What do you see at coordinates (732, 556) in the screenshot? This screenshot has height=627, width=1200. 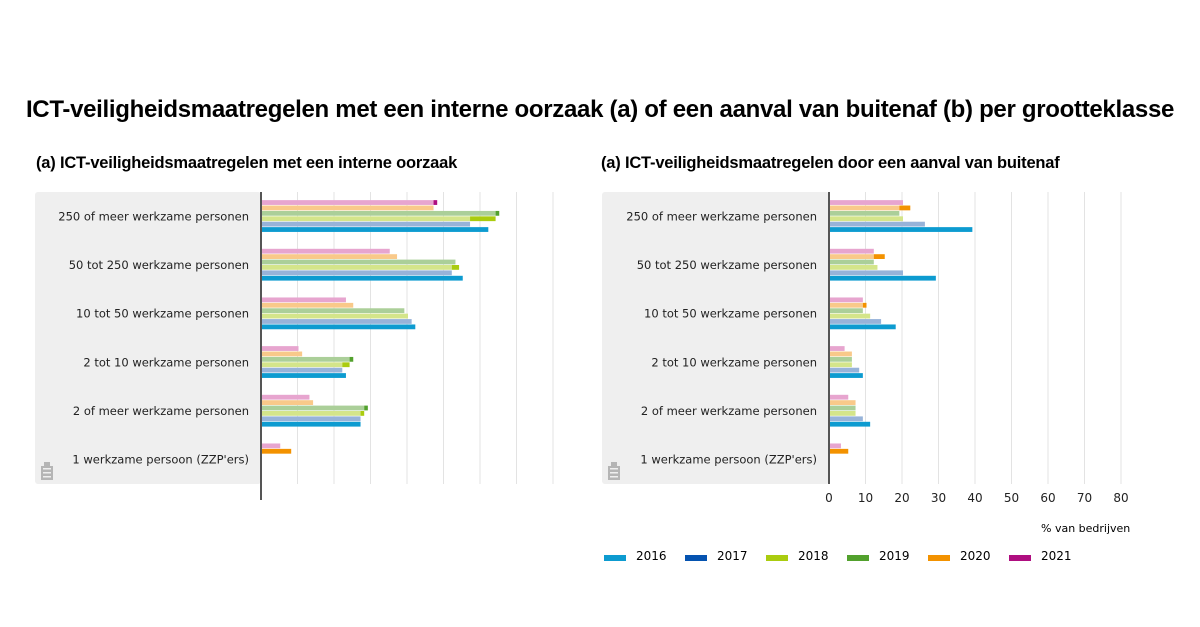 I see `legend-label: 2017` at bounding box center [732, 556].